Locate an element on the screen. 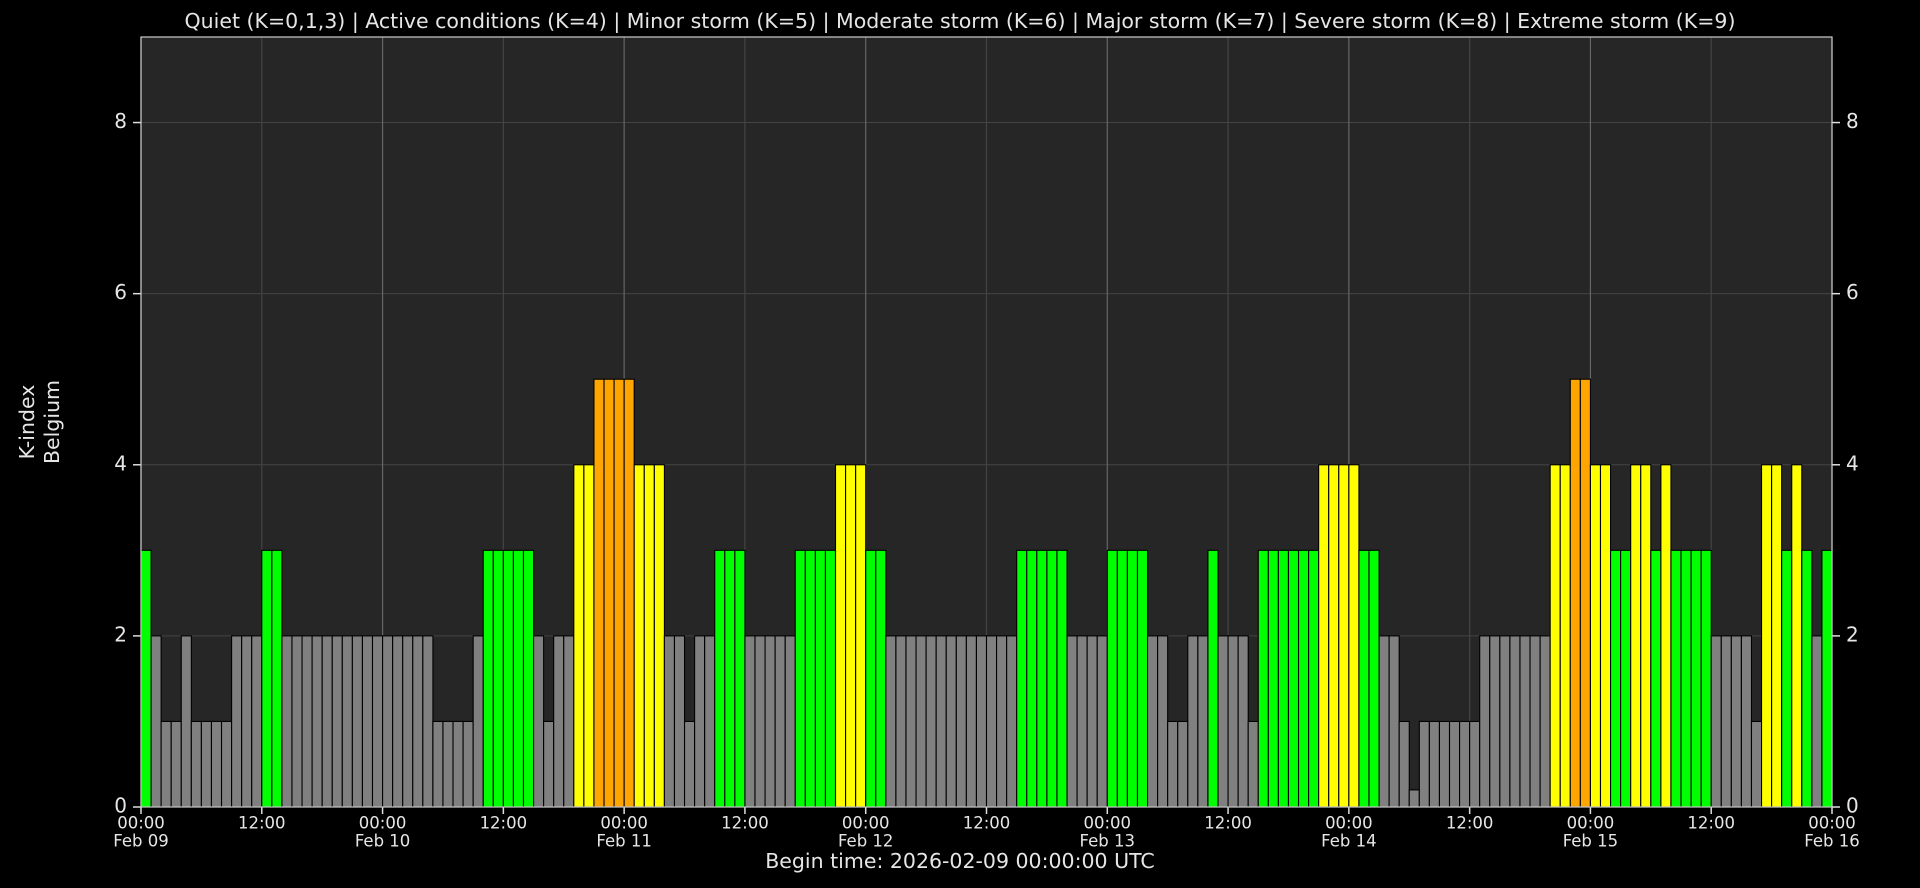  x-tick-label: 00:00 is located at coordinates (383, 823).